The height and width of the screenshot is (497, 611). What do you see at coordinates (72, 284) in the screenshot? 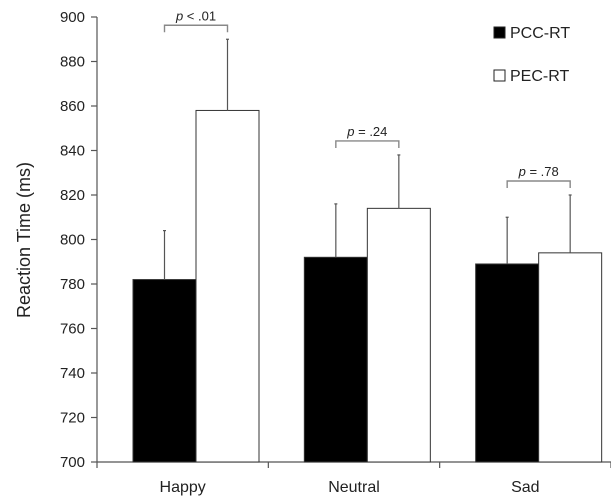
I see `y-tick-label: 780` at bounding box center [72, 284].